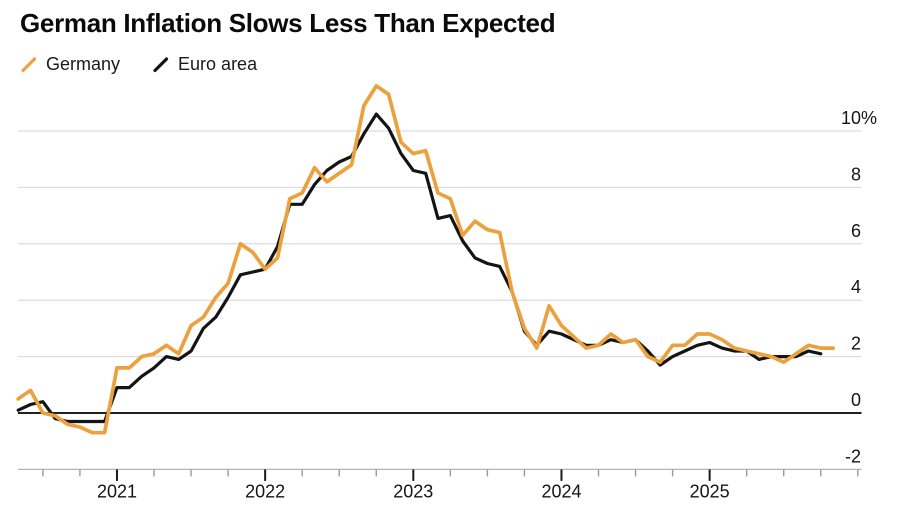  I want to click on legend-item-euro-area: Euro area, so click(204, 64).